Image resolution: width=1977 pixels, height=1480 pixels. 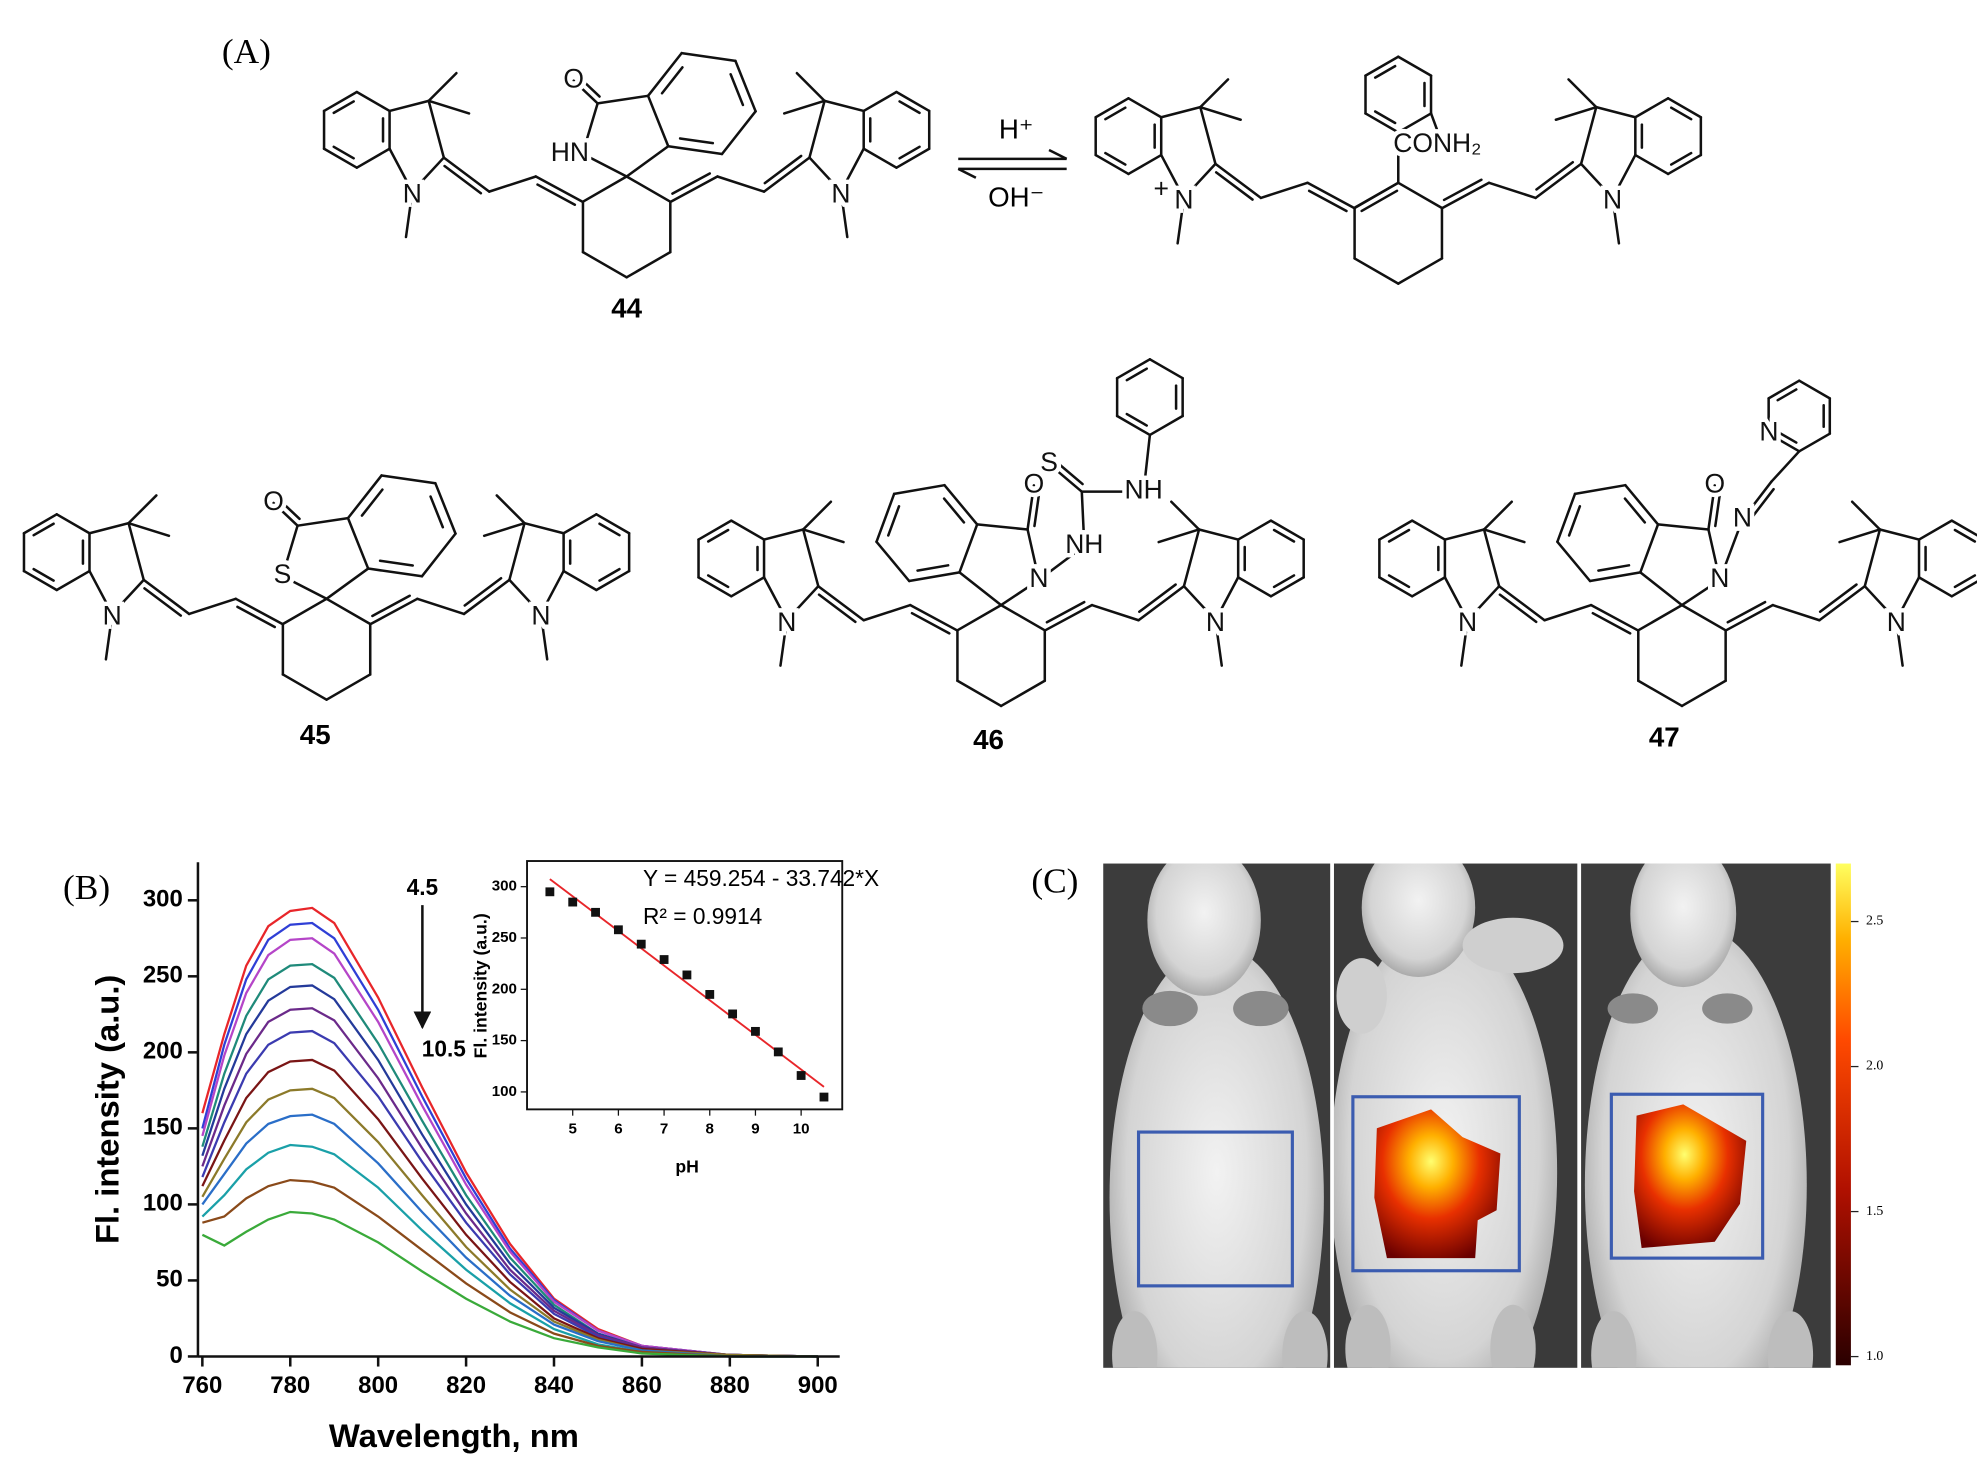 What do you see at coordinates (642, 1385) in the screenshot?
I see `x-tick-label: 860` at bounding box center [642, 1385].